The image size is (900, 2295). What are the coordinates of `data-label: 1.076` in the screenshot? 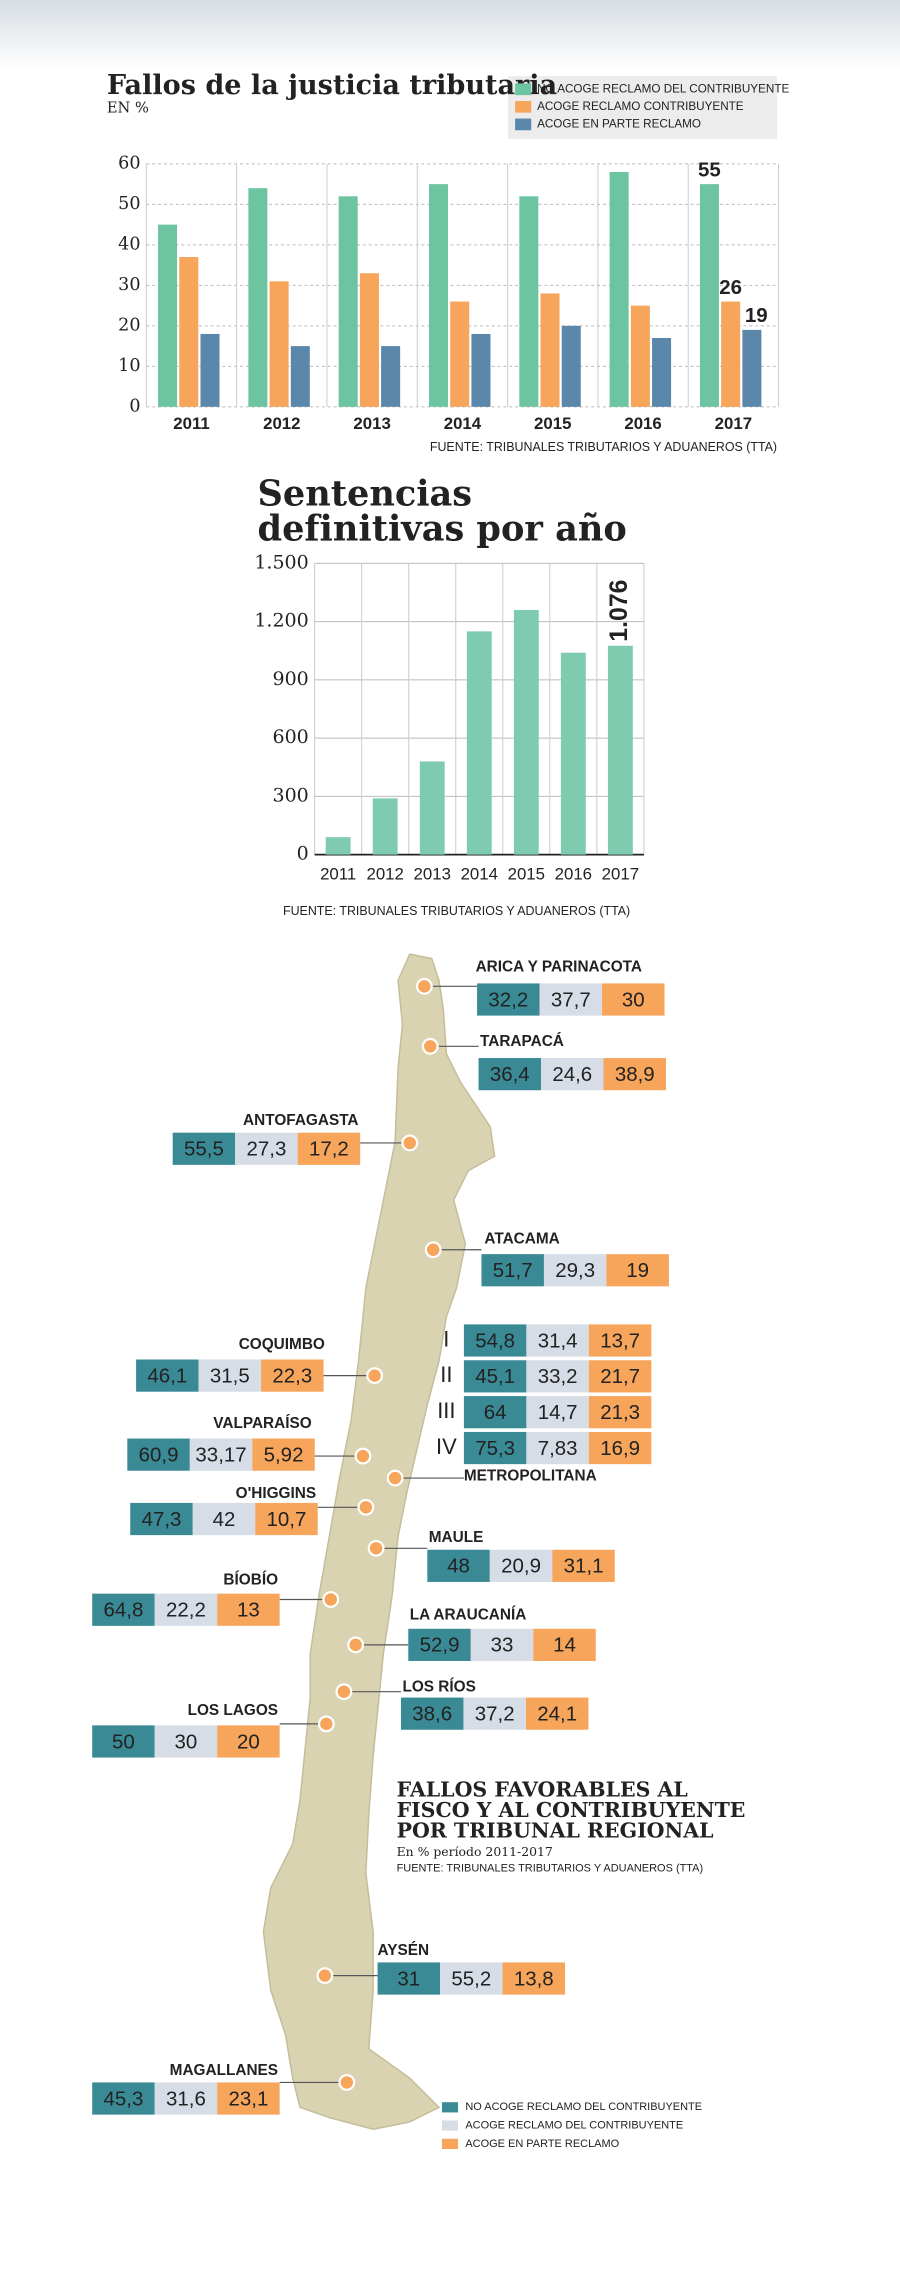 It's located at (619, 610).